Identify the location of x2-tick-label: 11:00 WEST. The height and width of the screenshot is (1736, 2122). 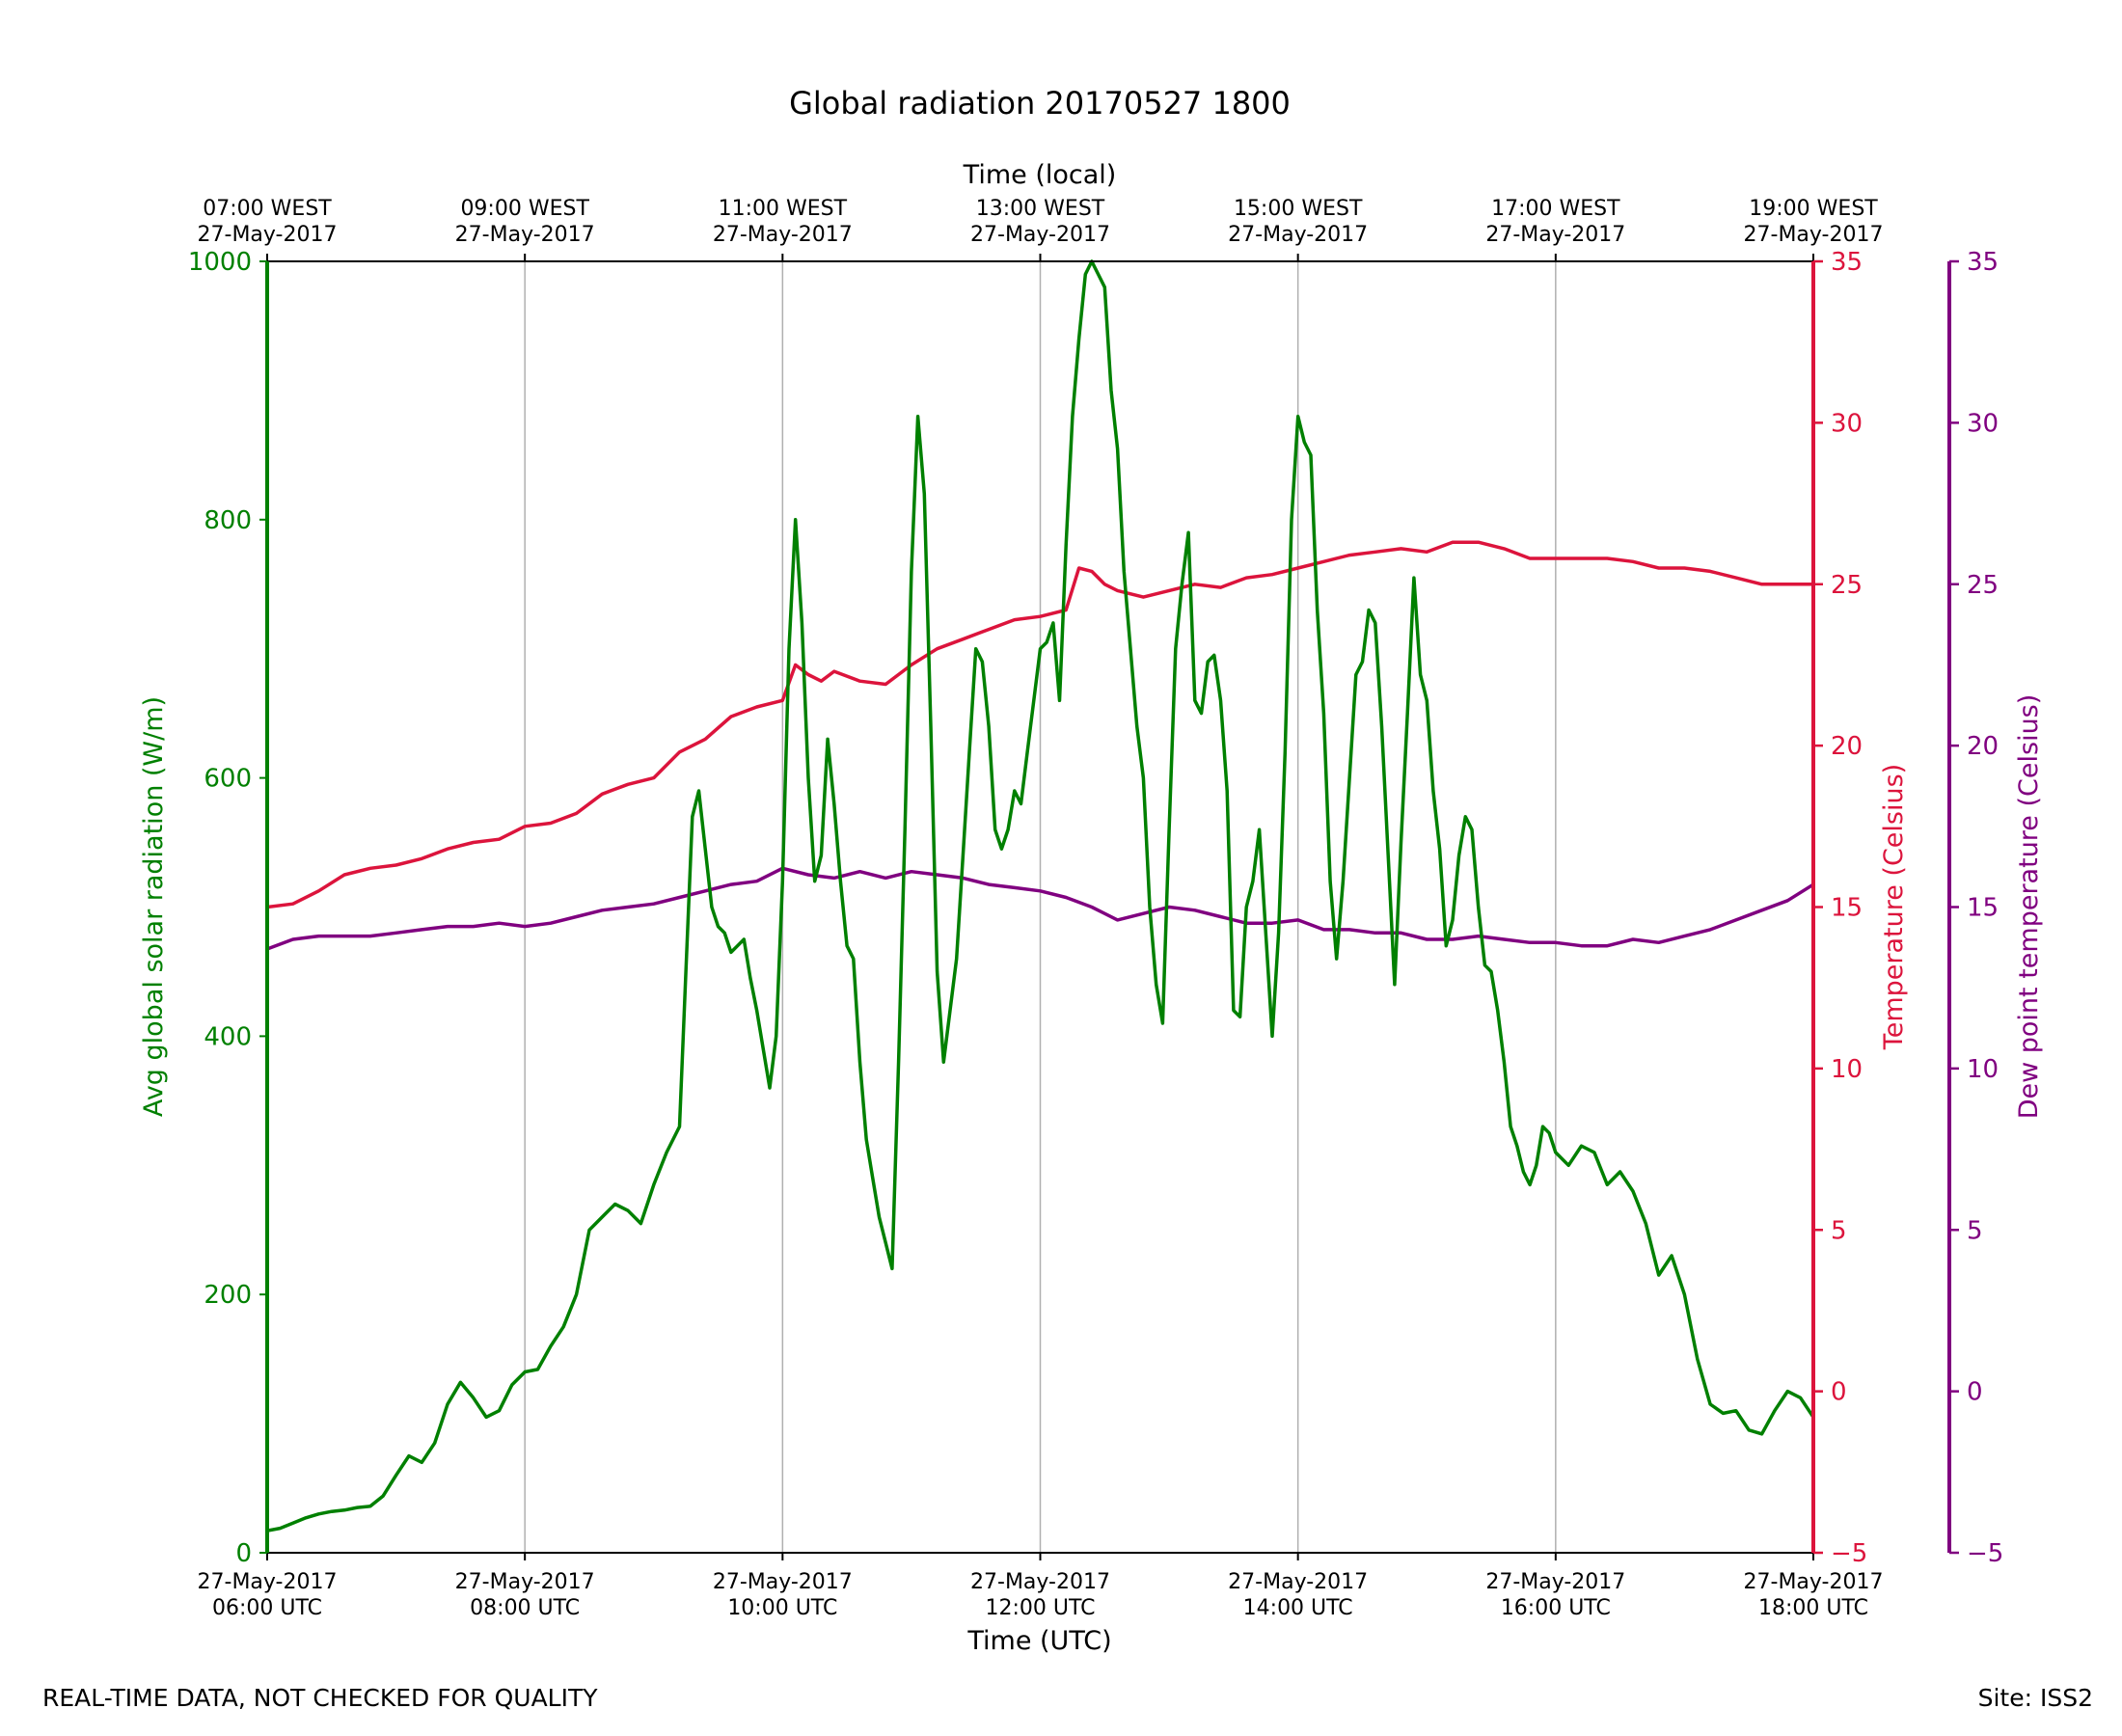
(784, 209).